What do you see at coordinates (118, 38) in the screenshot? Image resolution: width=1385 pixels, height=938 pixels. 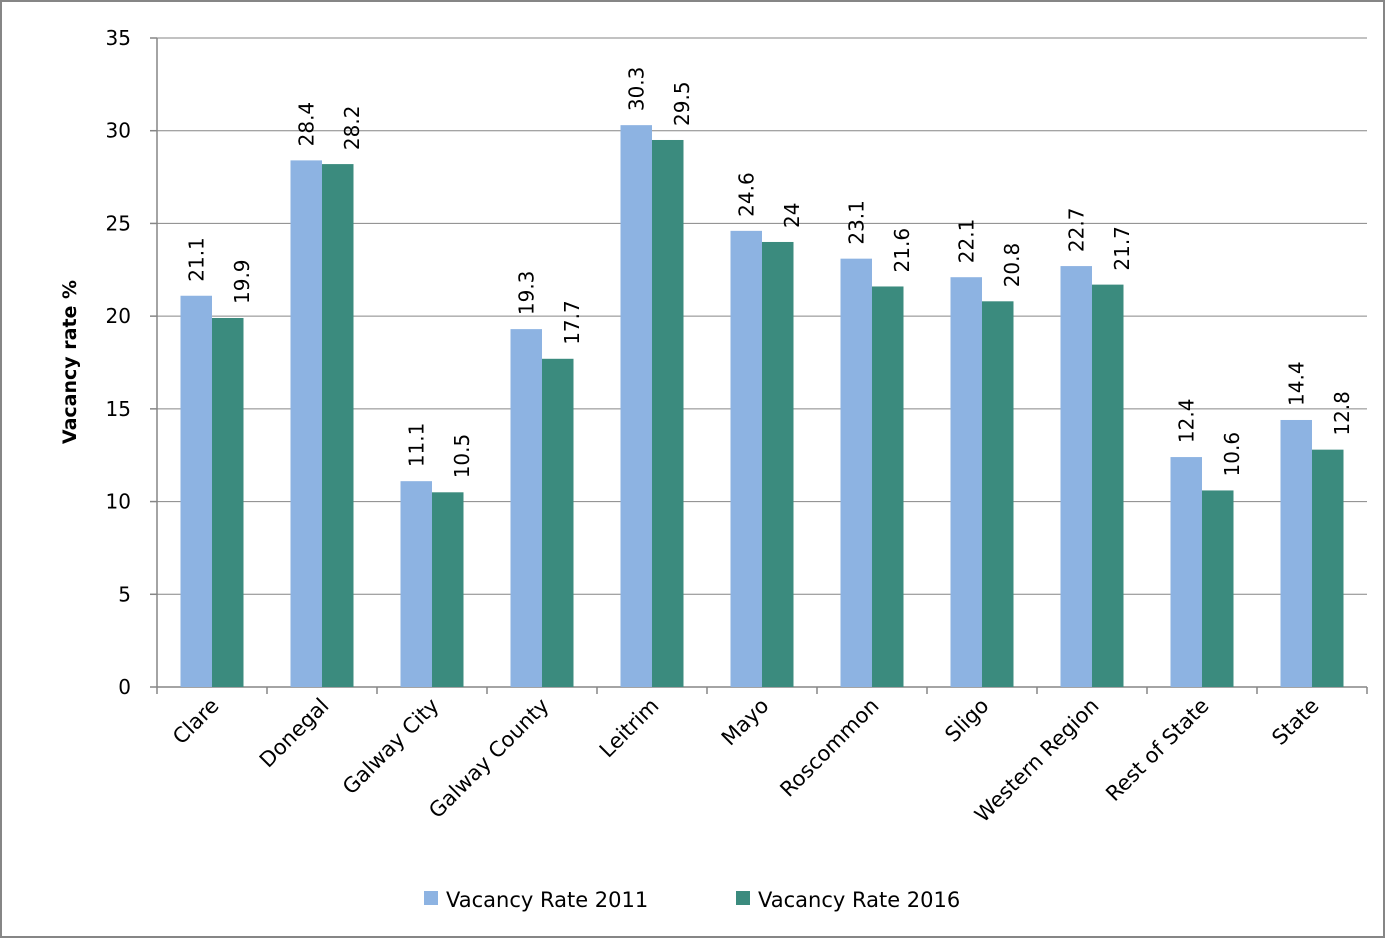 I see `y-tick-label: 35` at bounding box center [118, 38].